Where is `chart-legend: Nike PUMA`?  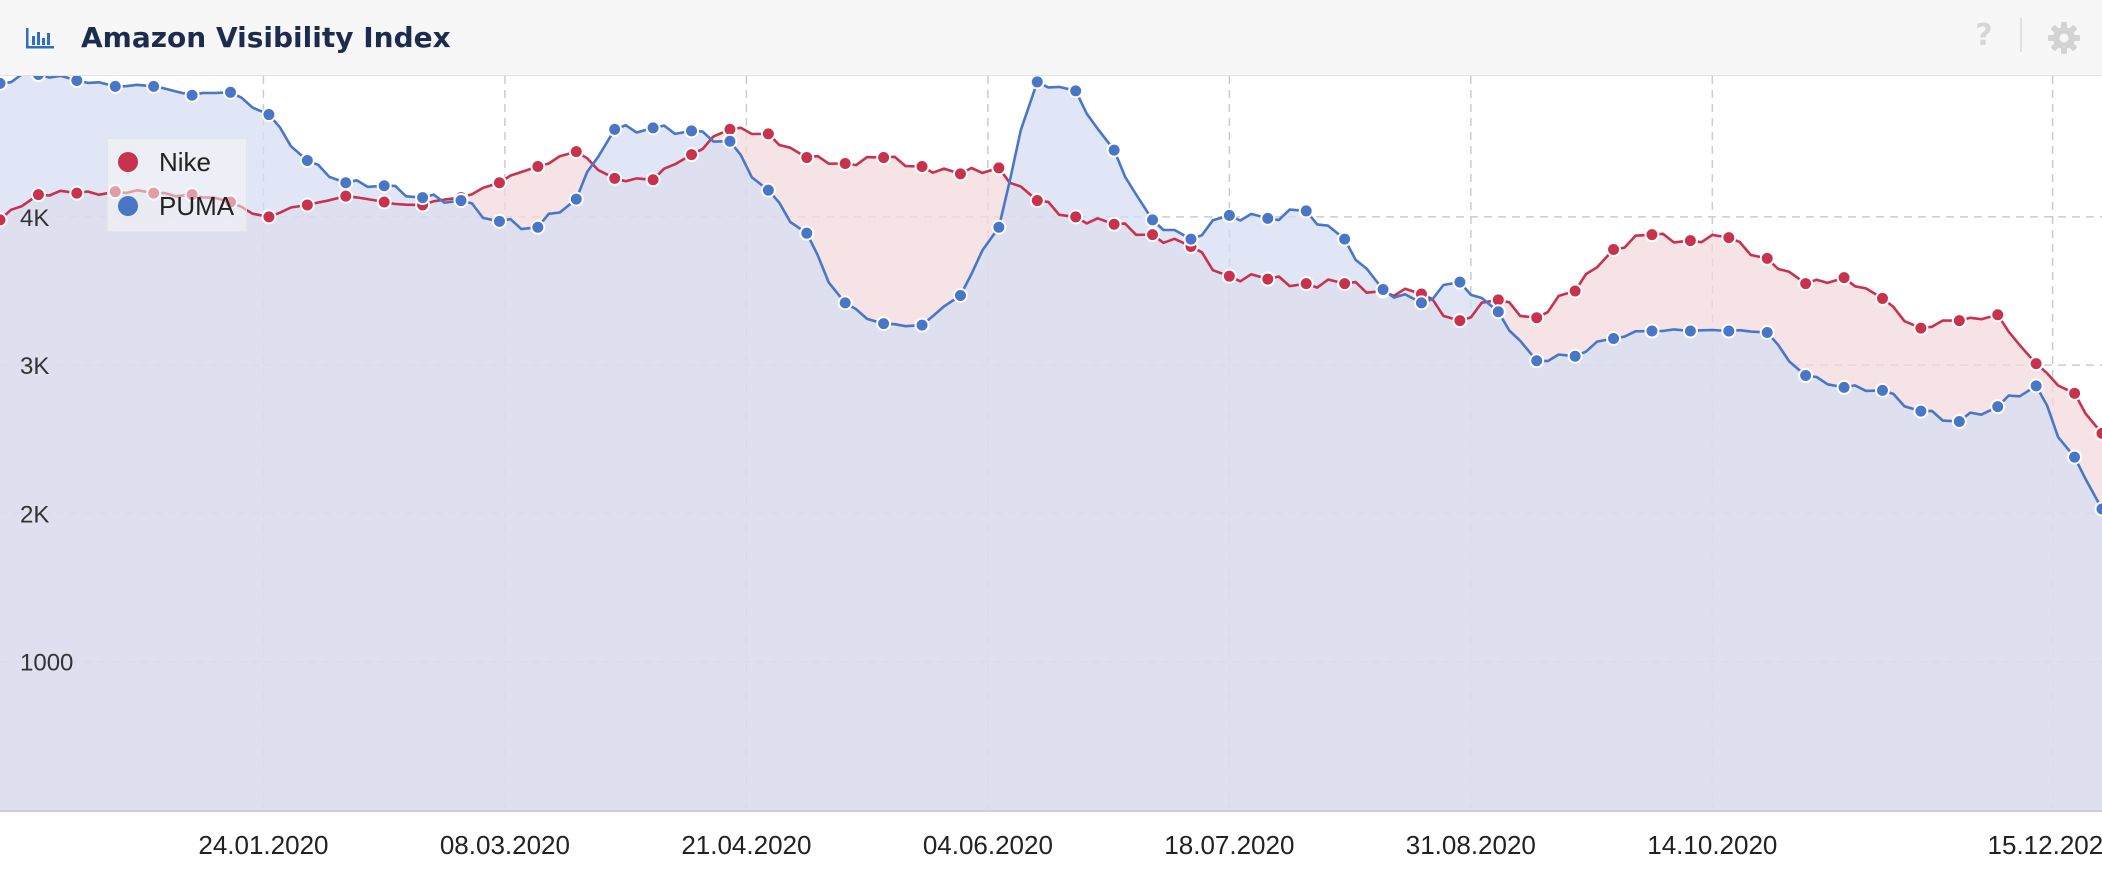
chart-legend: Nike PUMA is located at coordinates (177, 185).